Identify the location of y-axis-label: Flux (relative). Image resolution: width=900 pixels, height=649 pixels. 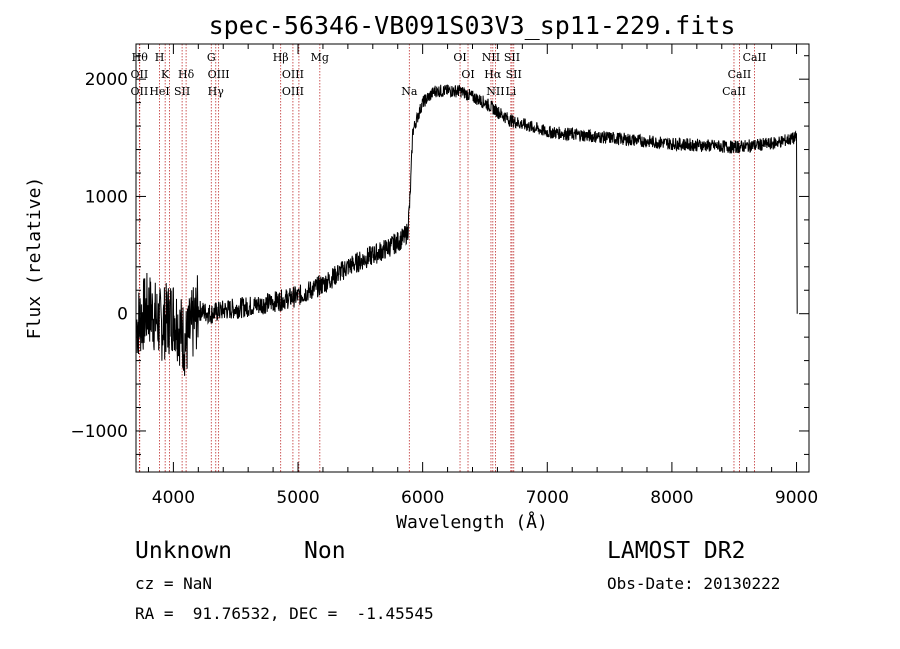
(34, 258).